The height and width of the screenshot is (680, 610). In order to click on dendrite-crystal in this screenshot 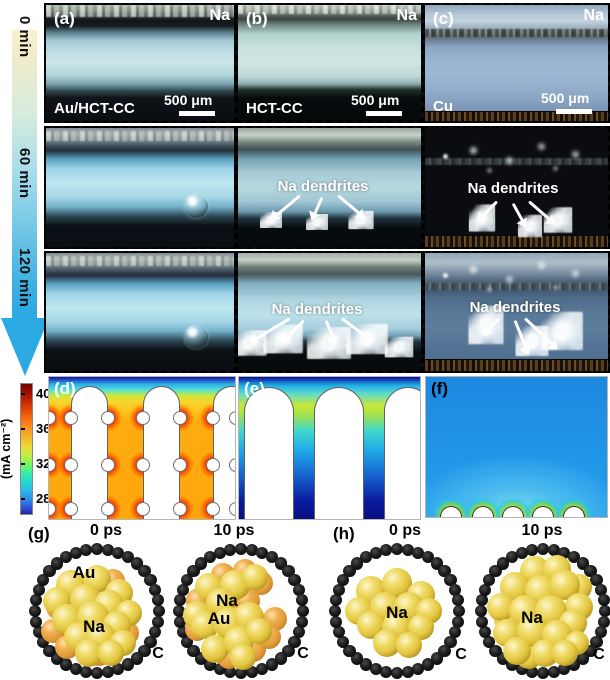, I will do `click(399, 347)`.